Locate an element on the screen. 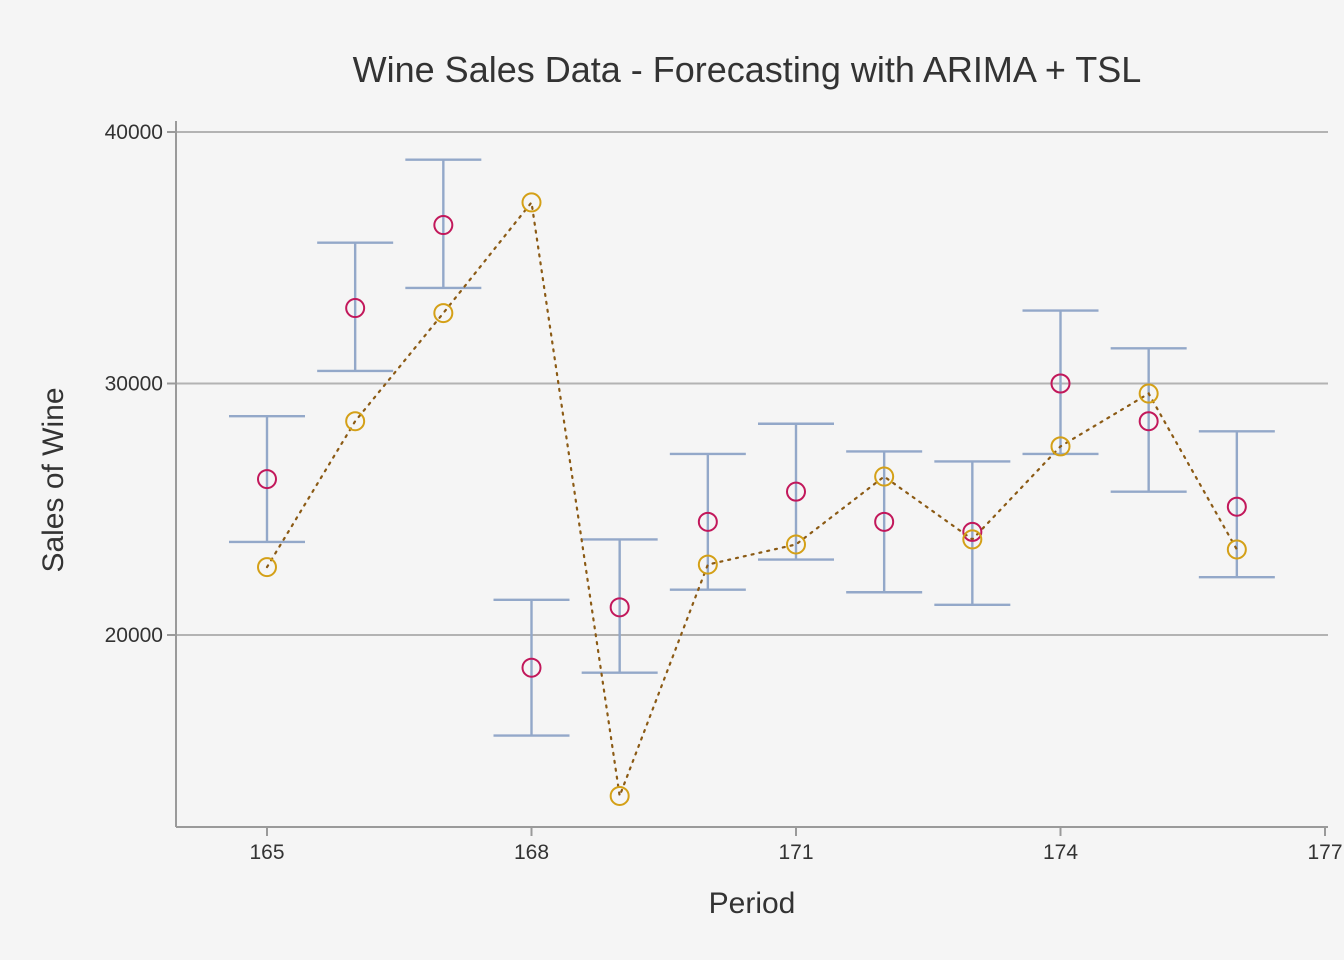 This screenshot has width=1344, height=960. x-tick-label: 174 is located at coordinates (1060, 852).